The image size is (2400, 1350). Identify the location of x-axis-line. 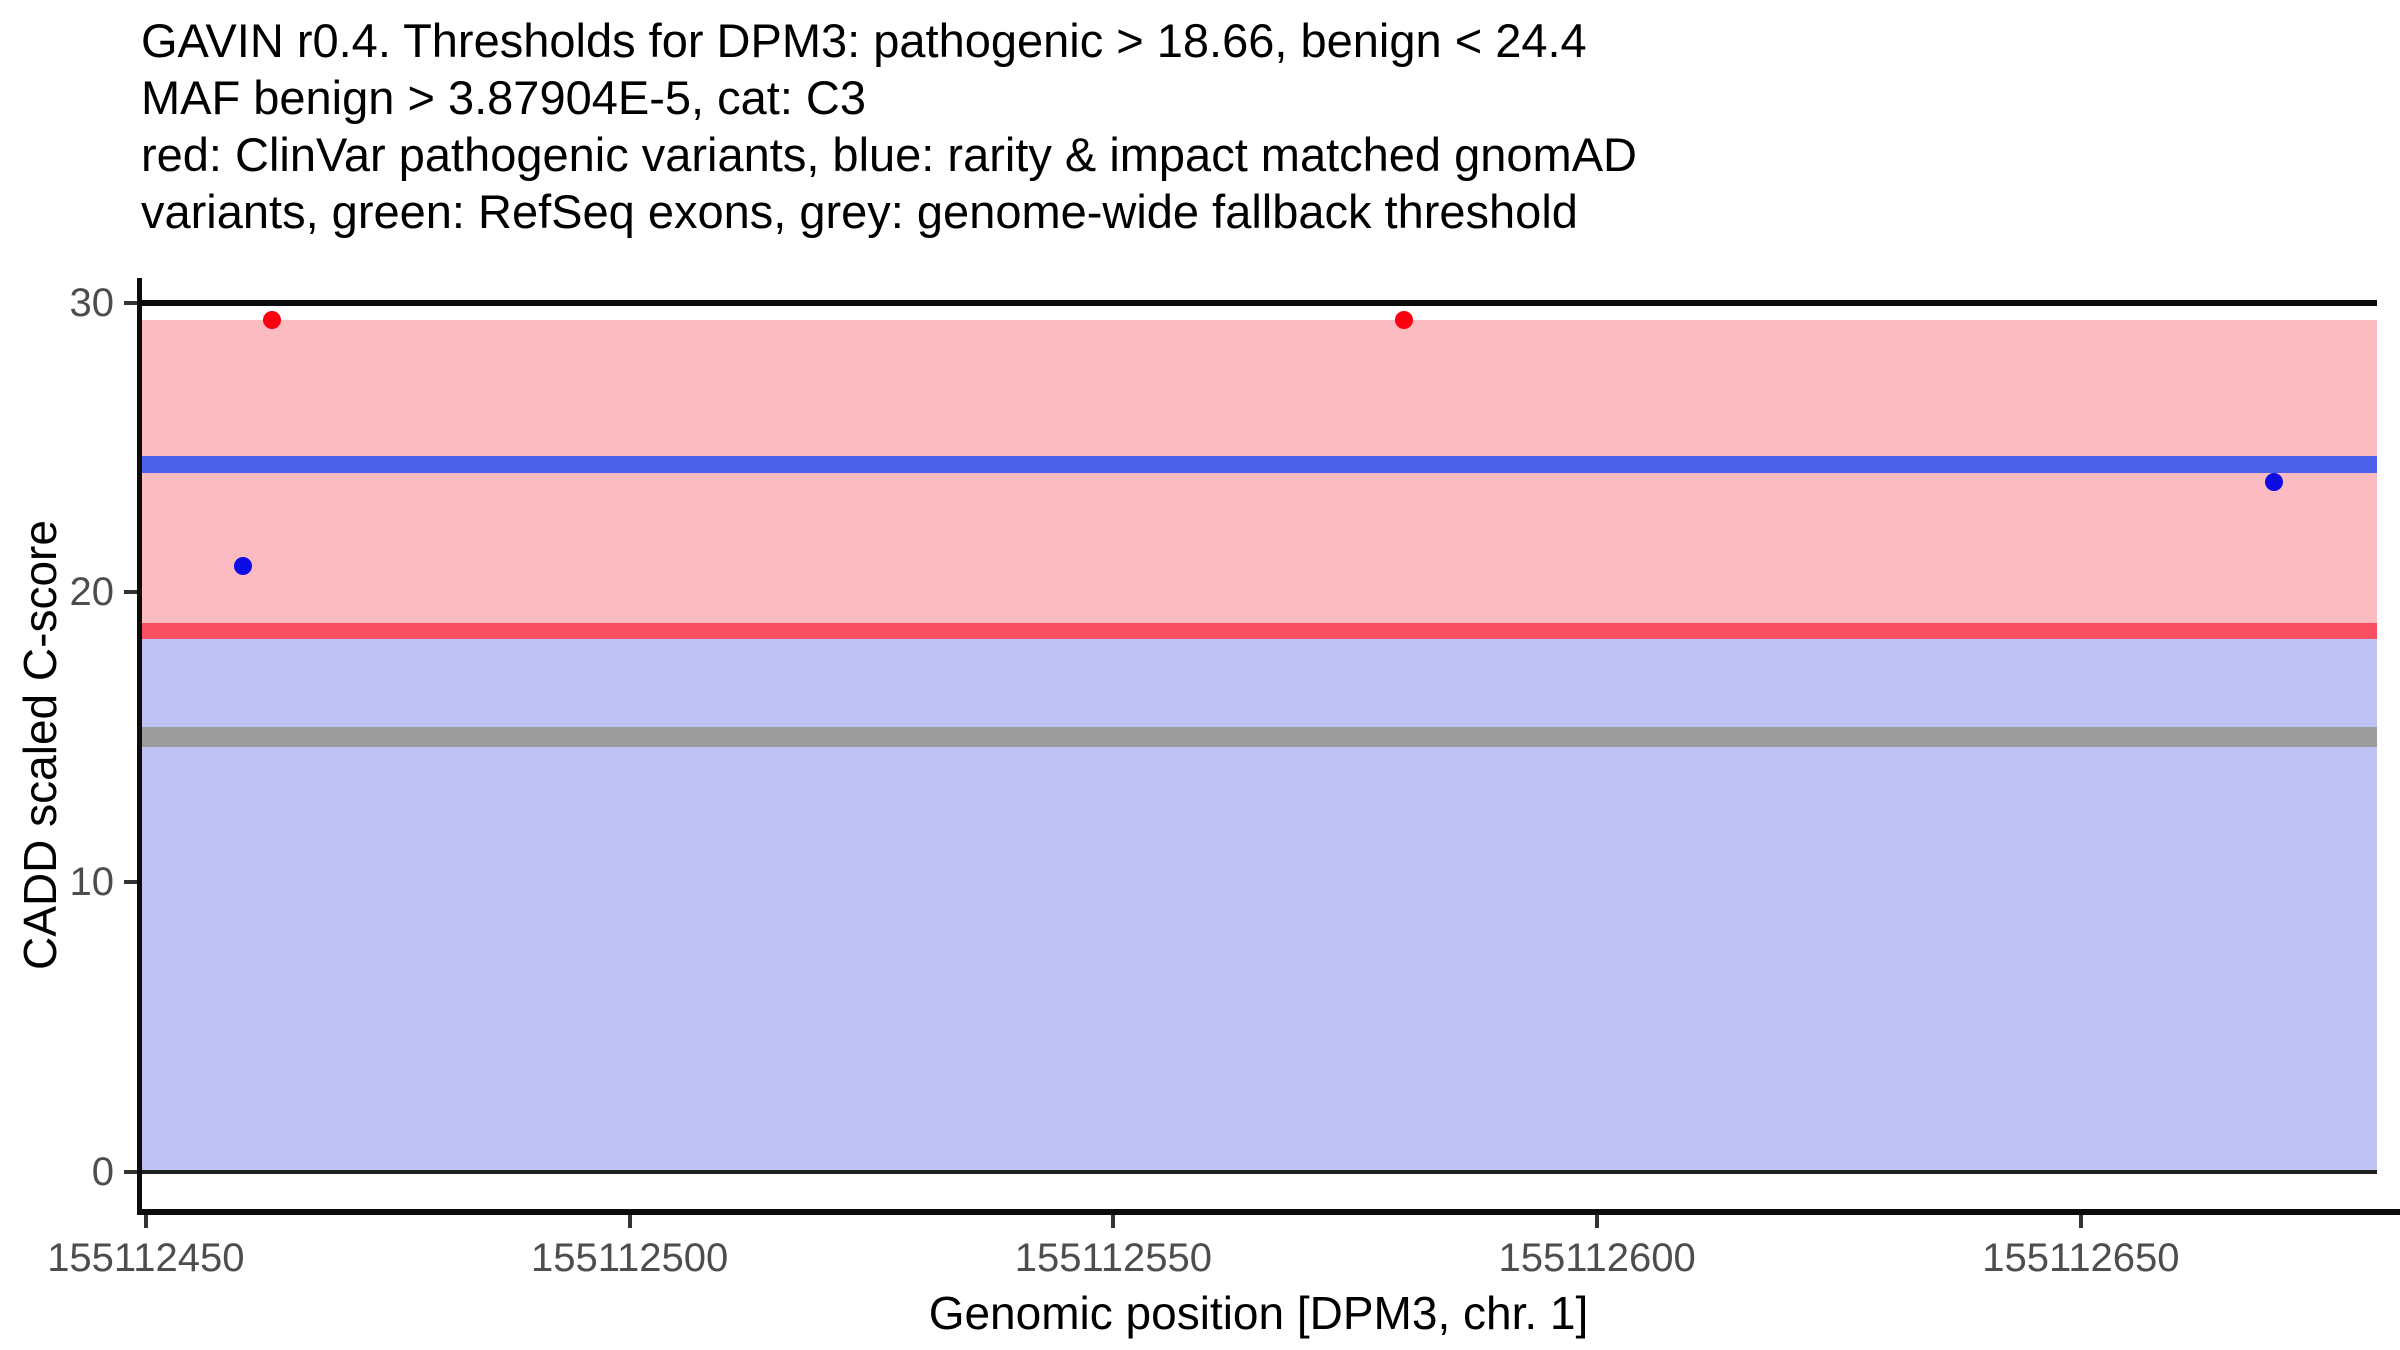
(1268, 1212).